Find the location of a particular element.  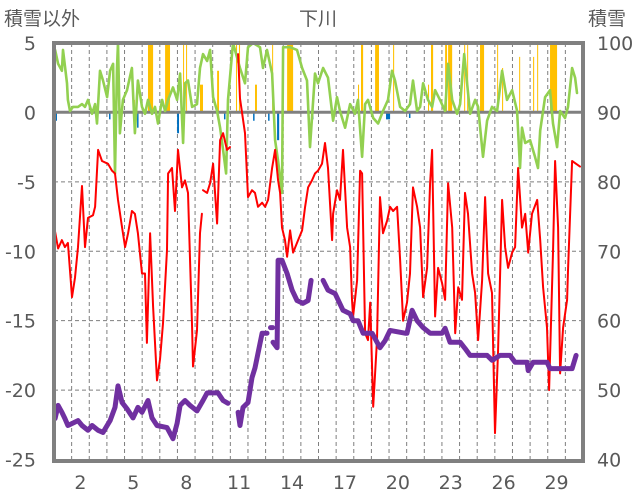

right-y-tick-label: 90 is located at coordinates (609, 113).